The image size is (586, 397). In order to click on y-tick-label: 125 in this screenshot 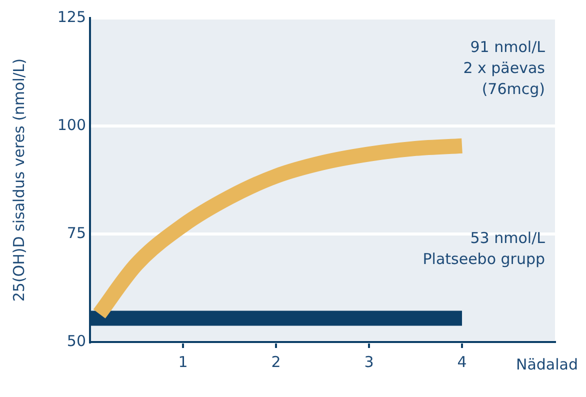, I will do `click(71, 17)`.